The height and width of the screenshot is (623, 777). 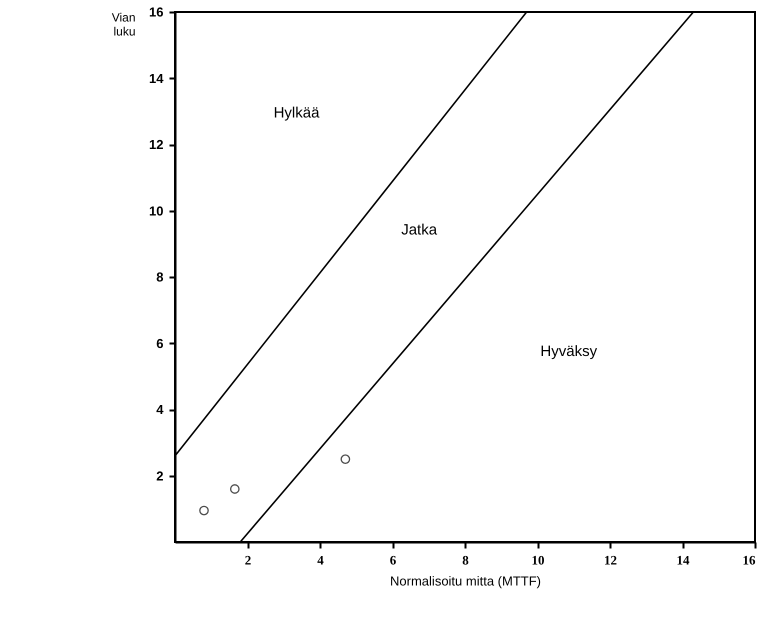 What do you see at coordinates (297, 113) in the screenshot?
I see `annotation: Hylkää` at bounding box center [297, 113].